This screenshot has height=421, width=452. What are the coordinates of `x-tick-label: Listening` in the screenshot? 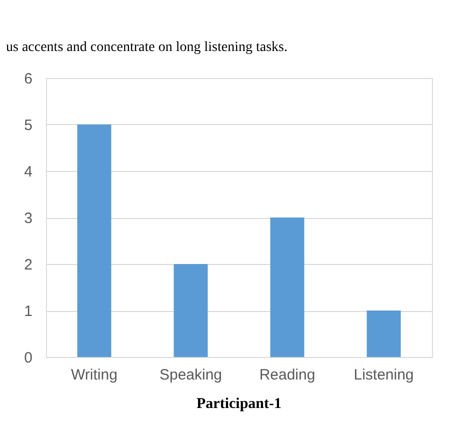 It's located at (384, 375).